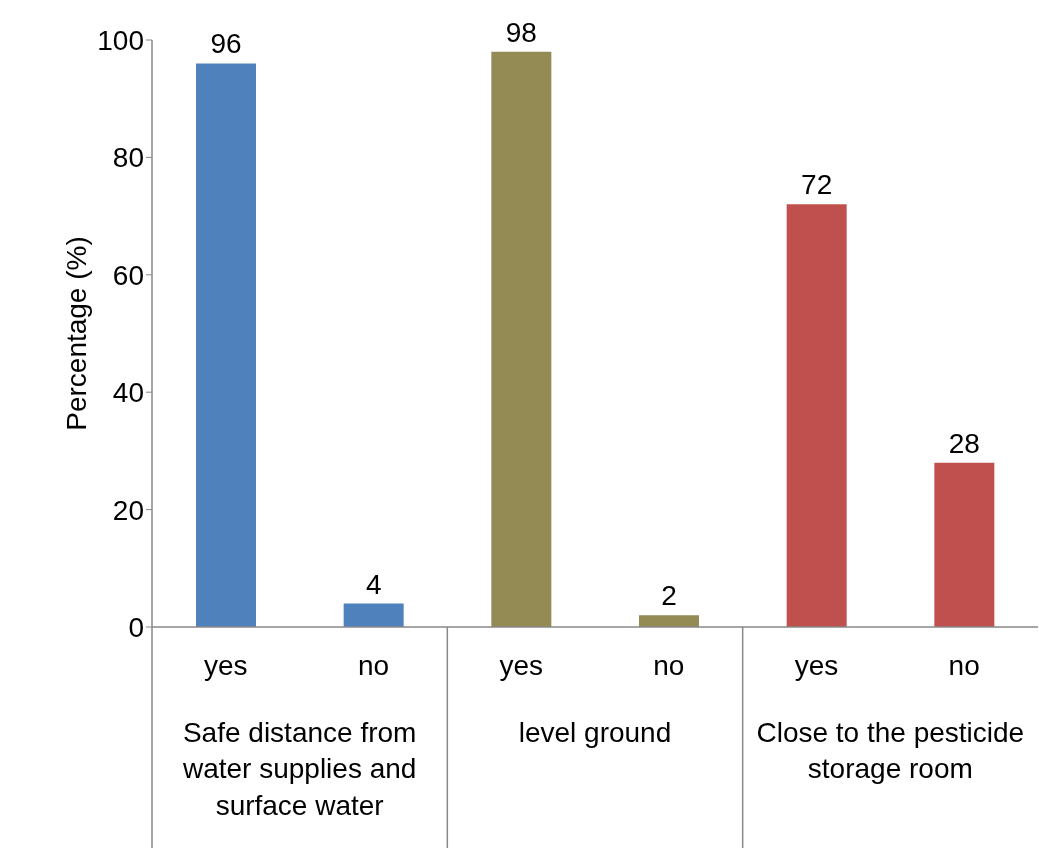 The image size is (1039, 849). What do you see at coordinates (128, 275) in the screenshot?
I see `y-tick-label: 60` at bounding box center [128, 275].